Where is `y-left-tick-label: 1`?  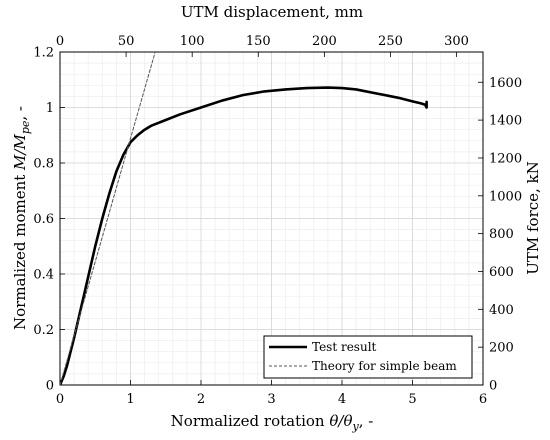 y-left-tick-label: 1 is located at coordinates (50, 108).